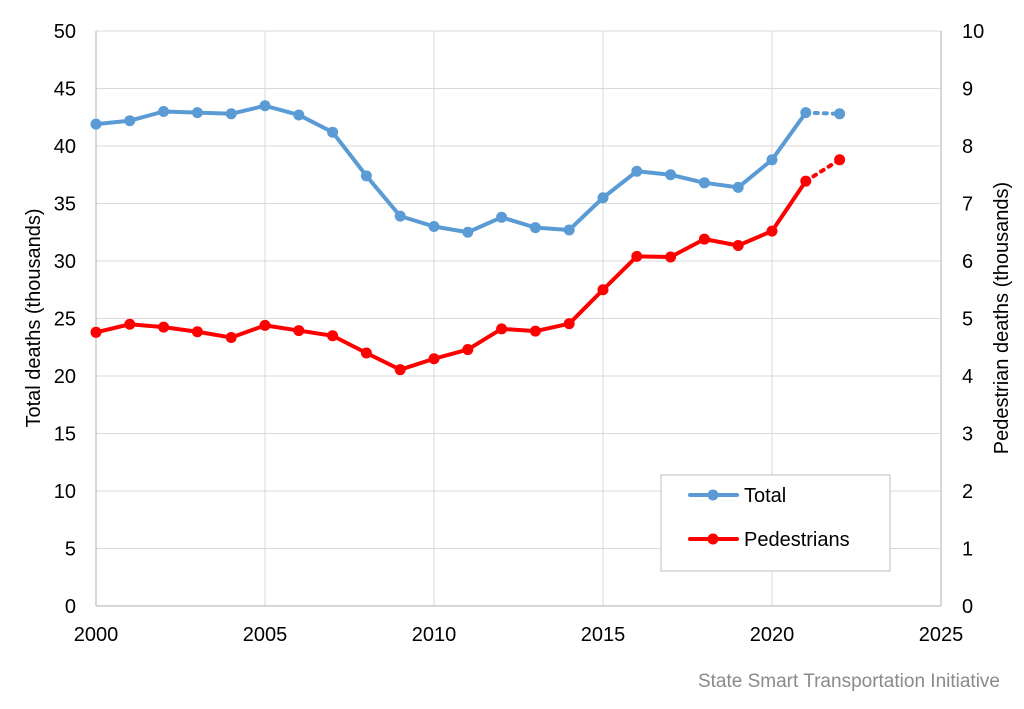 This screenshot has width=1024, height=709. Describe the element at coordinates (822, 113) in the screenshot. I see `total-projected-line` at that location.